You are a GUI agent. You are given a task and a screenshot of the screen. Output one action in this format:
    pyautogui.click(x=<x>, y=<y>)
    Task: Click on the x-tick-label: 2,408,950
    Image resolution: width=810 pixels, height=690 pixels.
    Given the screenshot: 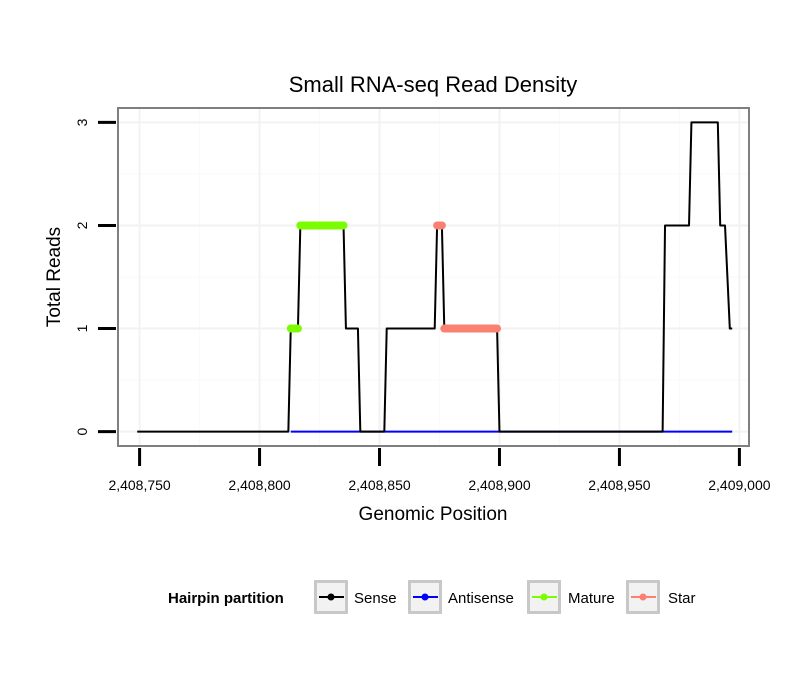 What is the action you would take?
    pyautogui.click(x=619, y=485)
    